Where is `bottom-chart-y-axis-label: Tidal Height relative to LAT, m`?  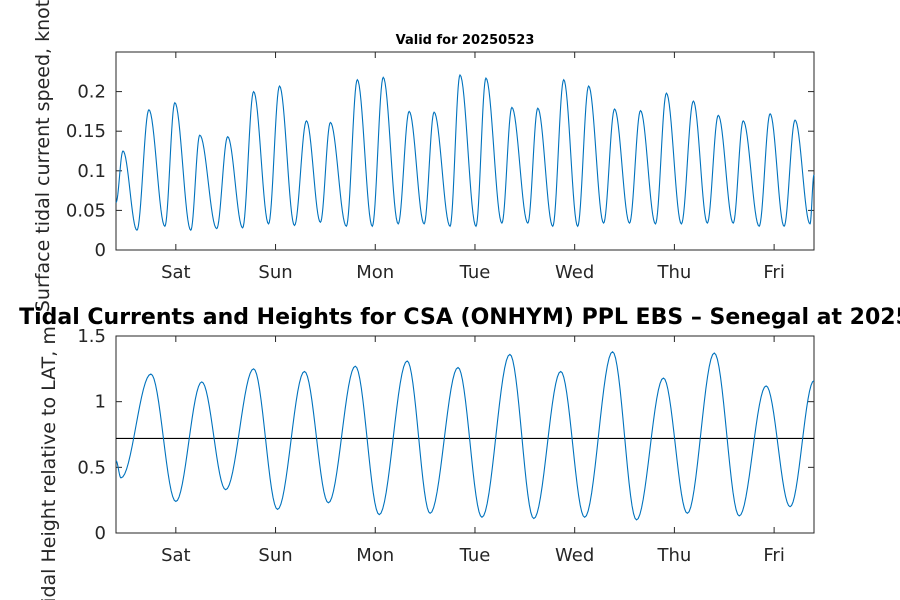 bottom-chart-y-axis-label: Tidal Height relative to LAT, m is located at coordinates (49, 463).